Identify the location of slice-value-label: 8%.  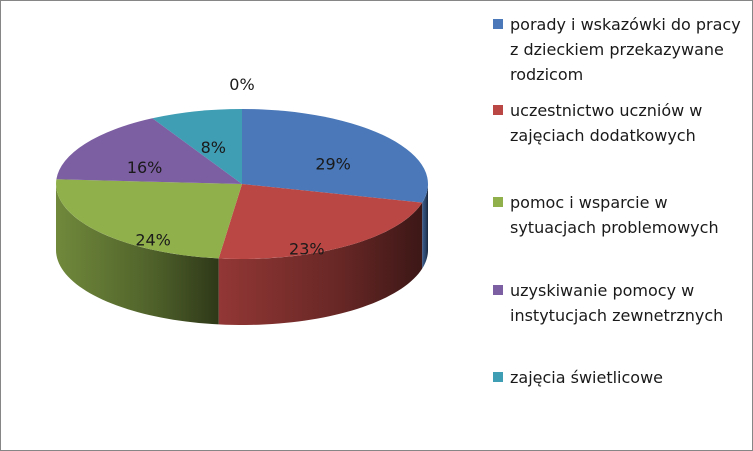
(213, 147).